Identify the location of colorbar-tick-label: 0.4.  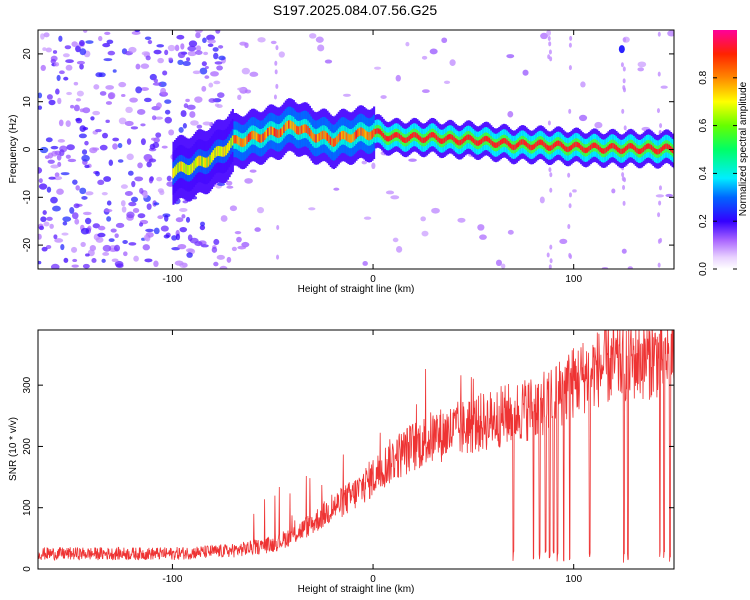
(703, 173).